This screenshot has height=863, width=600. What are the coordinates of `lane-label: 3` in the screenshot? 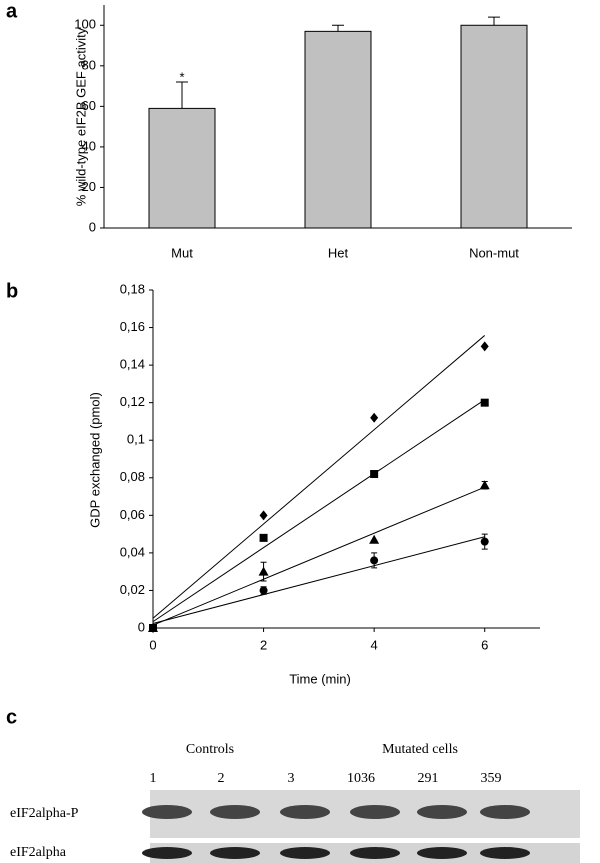 It's located at (291, 778).